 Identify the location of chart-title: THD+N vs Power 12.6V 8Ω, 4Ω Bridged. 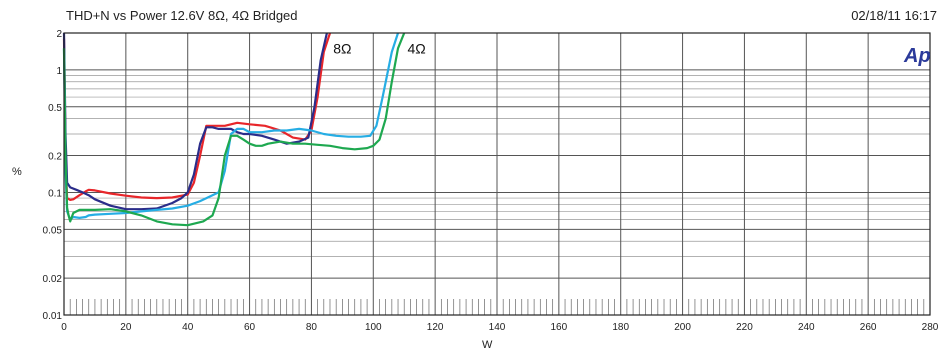
(182, 15).